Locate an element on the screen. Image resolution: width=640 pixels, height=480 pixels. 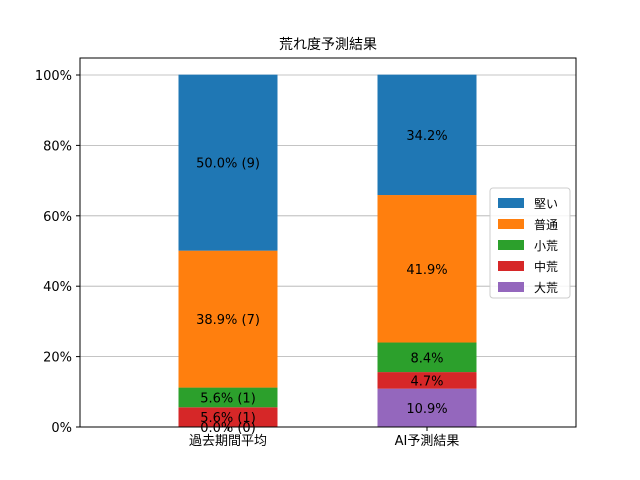
y-tick-label: 100% is located at coordinates (53, 76).